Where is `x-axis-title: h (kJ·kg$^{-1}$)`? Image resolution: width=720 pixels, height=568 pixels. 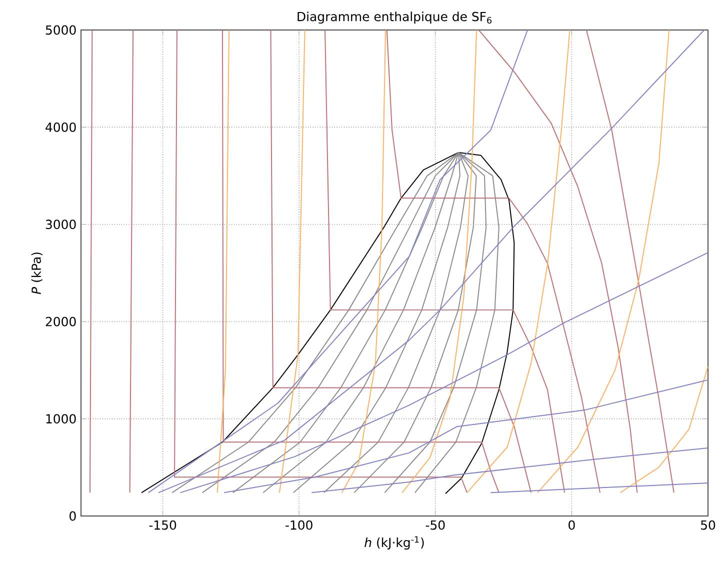 x-axis-title: h (kJ·kg$^{-1}$) is located at coordinates (394, 543).